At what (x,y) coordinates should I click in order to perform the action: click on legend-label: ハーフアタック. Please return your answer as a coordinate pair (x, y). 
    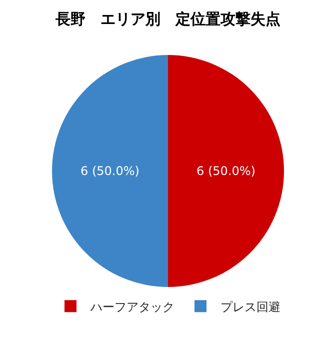
    Looking at the image, I should click on (132, 307).